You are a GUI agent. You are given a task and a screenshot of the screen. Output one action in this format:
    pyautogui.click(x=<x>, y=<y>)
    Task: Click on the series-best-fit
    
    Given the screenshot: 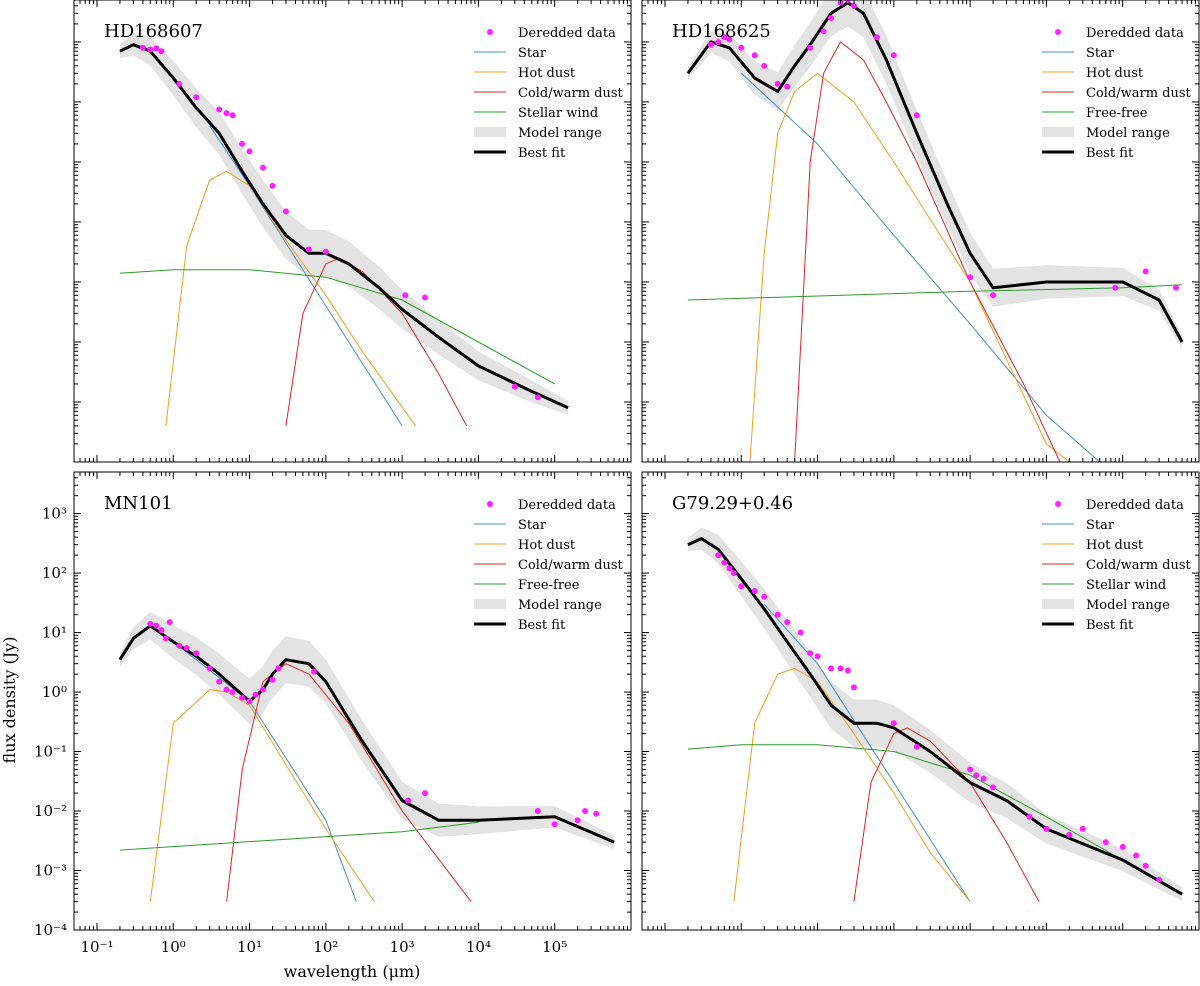 What is the action you would take?
    pyautogui.click(x=366, y=734)
    